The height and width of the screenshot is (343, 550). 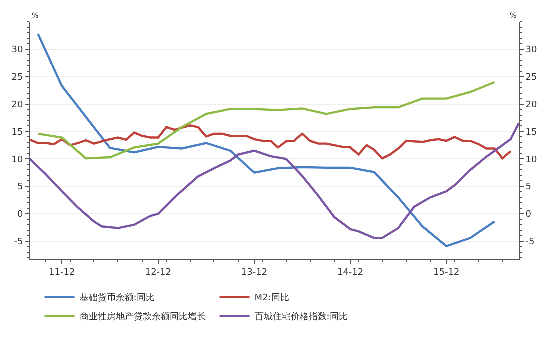 I want to click on x-tick-label: 14-12, so click(x=350, y=273).